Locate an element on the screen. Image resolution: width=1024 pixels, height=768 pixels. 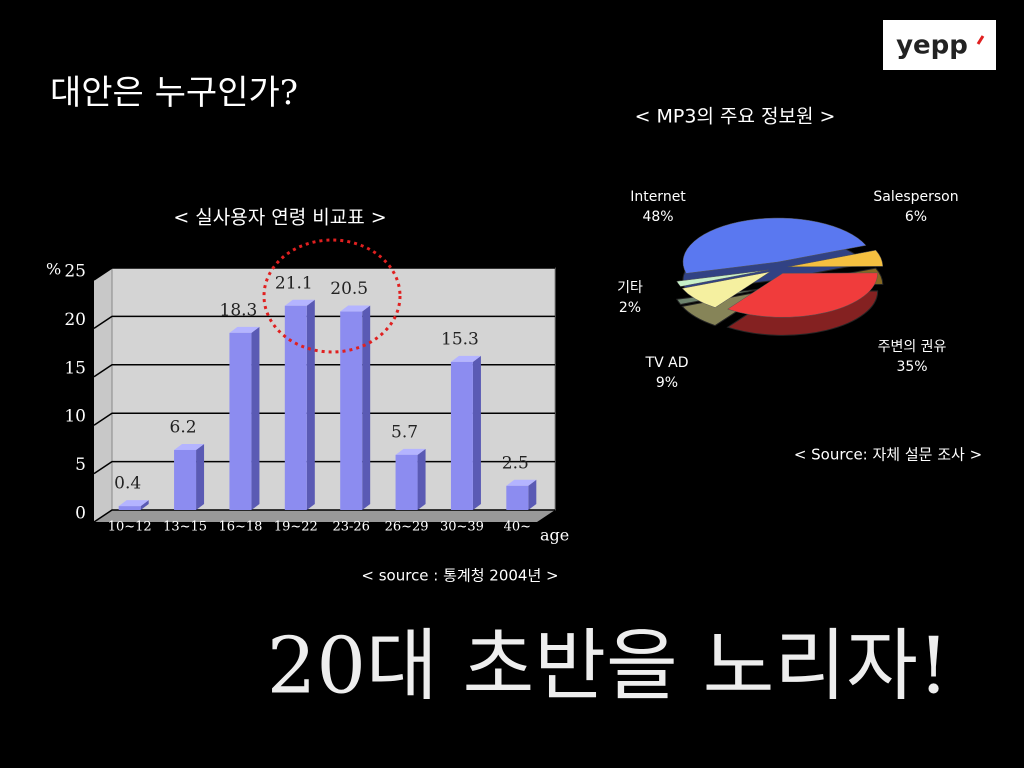
y-tick-label: 10 is located at coordinates (75, 417).